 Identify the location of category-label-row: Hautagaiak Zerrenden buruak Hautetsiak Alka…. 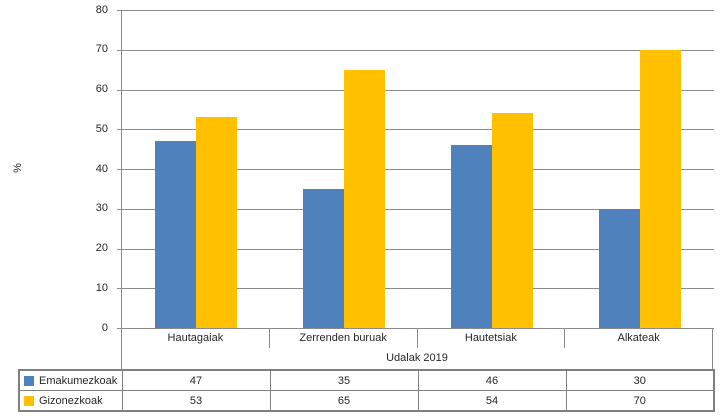
(417, 338).